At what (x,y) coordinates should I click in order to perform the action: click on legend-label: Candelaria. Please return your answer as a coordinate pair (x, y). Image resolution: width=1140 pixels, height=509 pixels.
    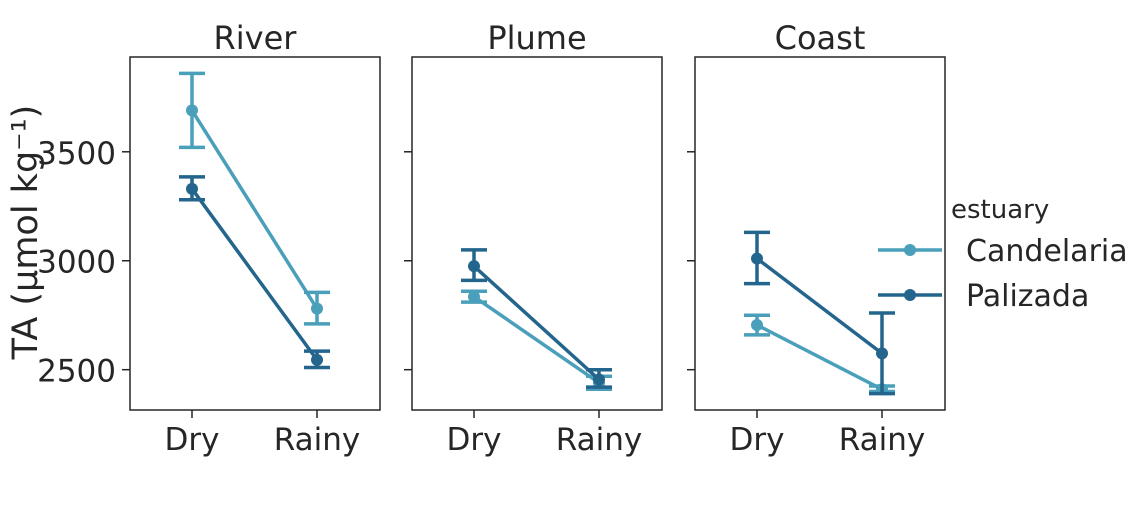
    Looking at the image, I should click on (1047, 251).